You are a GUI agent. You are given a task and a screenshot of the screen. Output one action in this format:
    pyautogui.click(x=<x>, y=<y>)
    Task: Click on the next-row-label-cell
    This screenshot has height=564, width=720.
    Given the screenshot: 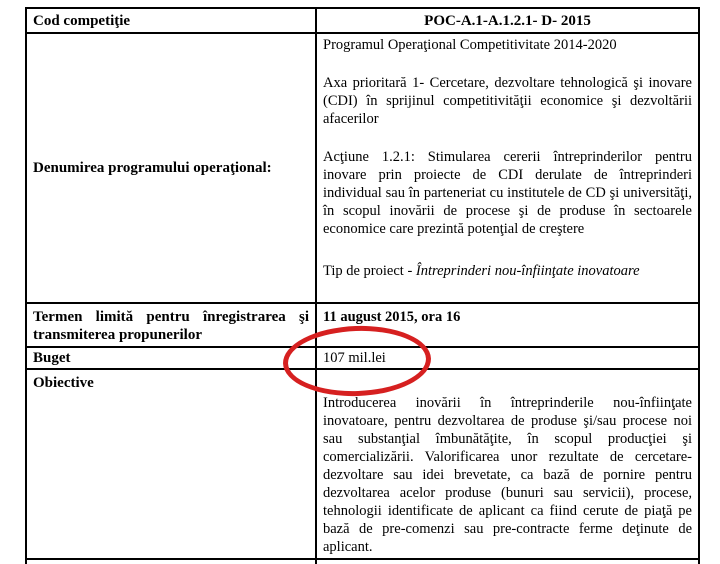 What is the action you would take?
    pyautogui.click(x=171, y=561)
    